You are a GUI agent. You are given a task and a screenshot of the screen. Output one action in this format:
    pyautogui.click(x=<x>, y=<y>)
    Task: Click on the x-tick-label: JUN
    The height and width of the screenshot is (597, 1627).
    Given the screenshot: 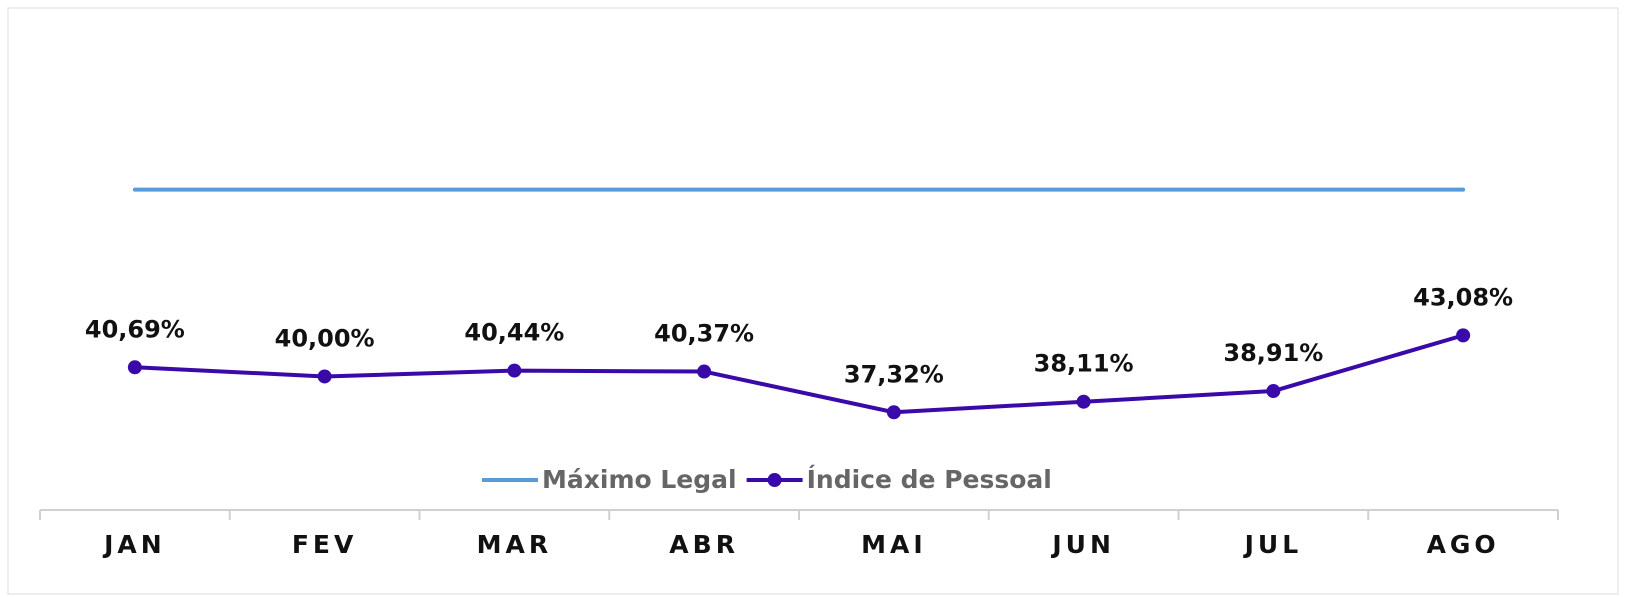 What is the action you would take?
    pyautogui.click(x=1082, y=544)
    